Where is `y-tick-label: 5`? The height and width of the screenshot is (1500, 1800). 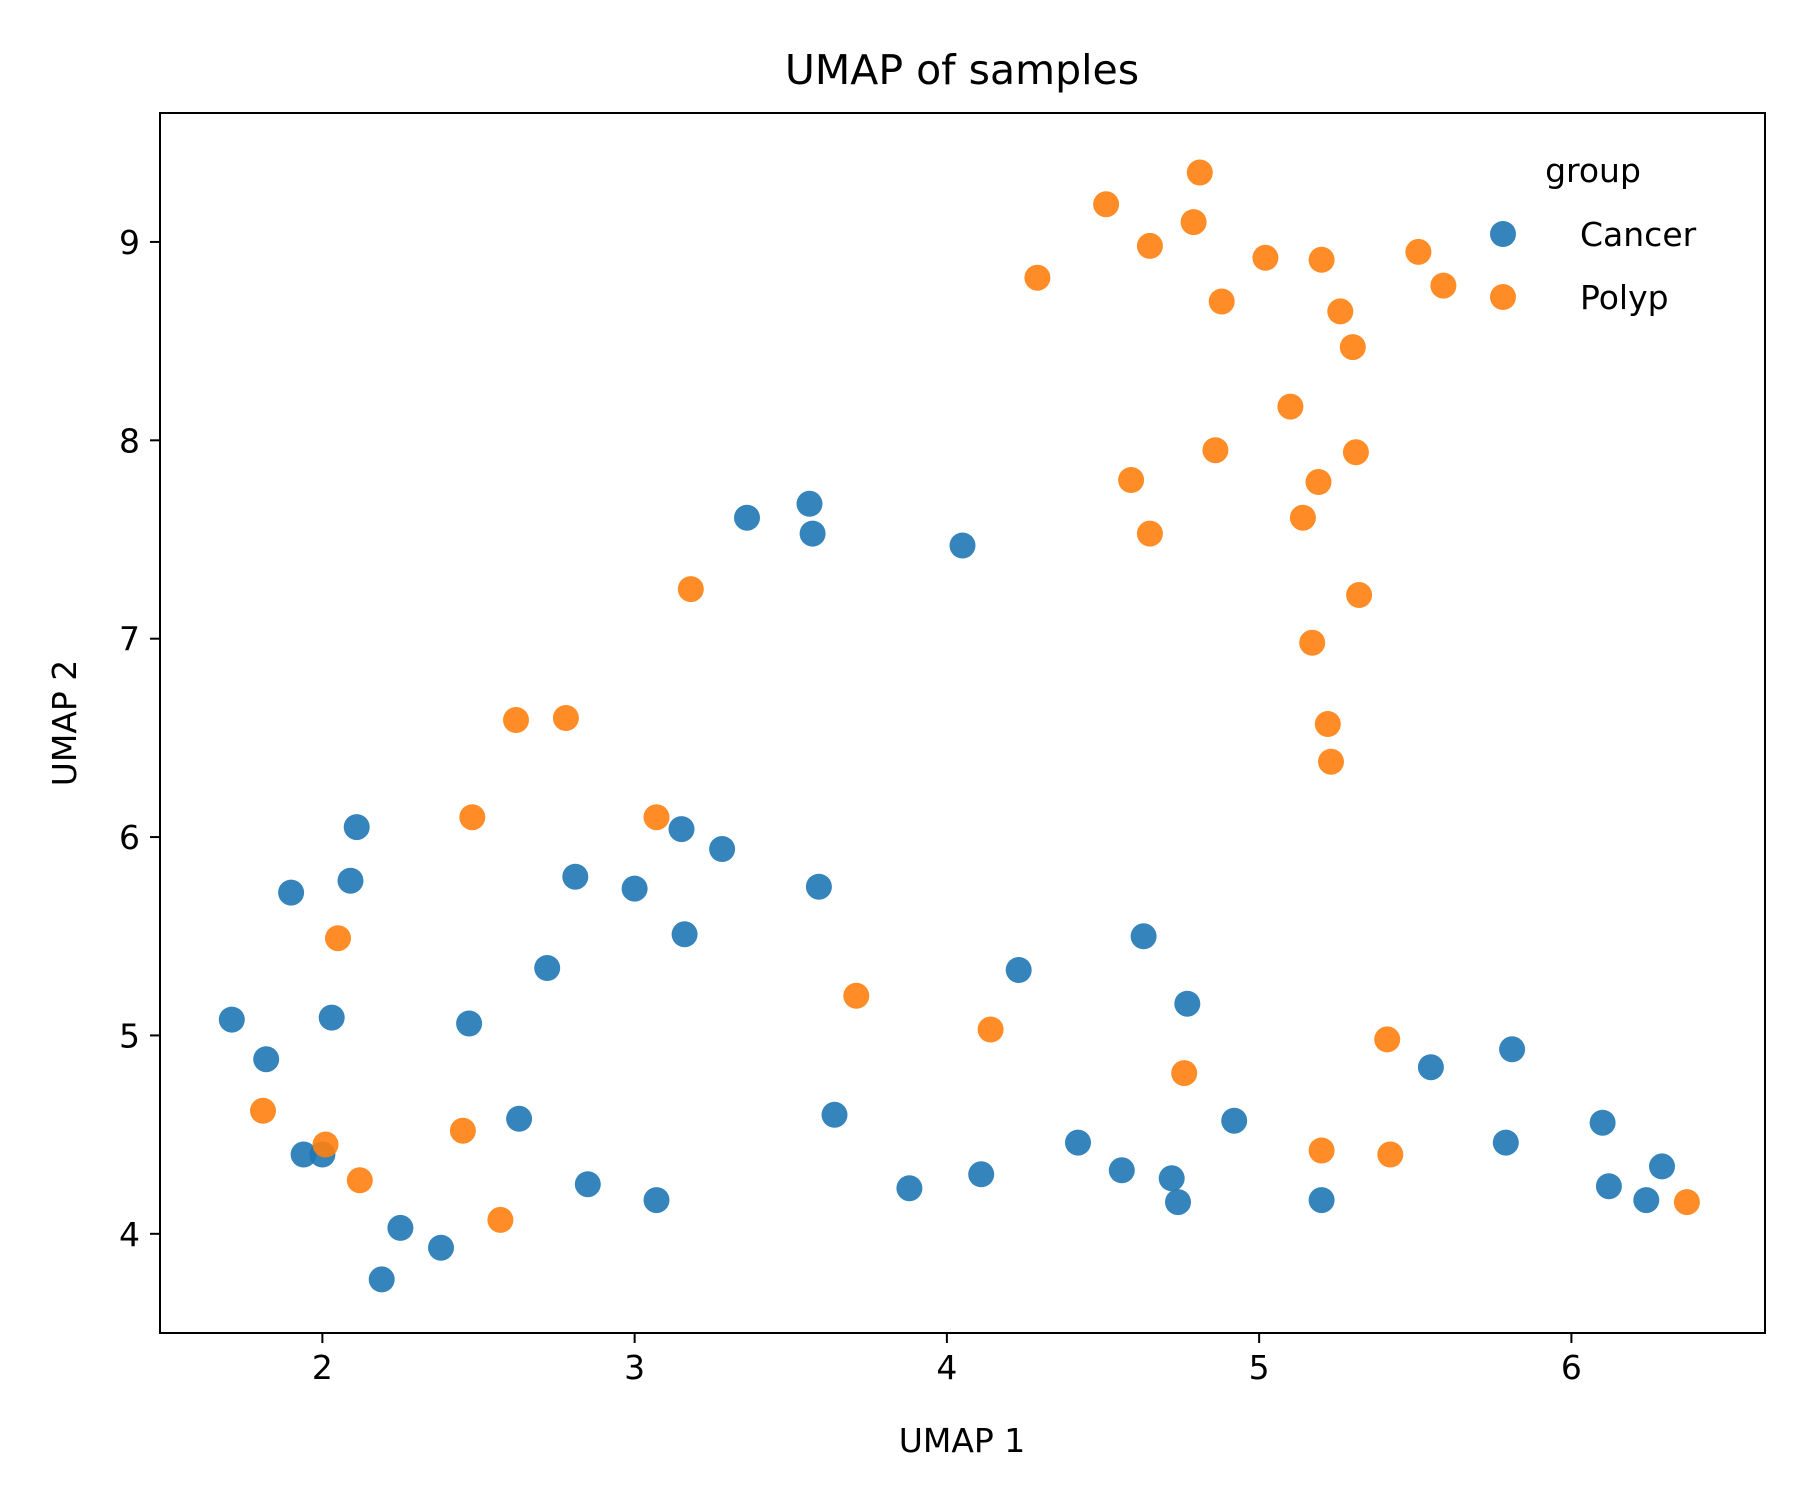
y-tick-label: 5 is located at coordinates (129, 1035).